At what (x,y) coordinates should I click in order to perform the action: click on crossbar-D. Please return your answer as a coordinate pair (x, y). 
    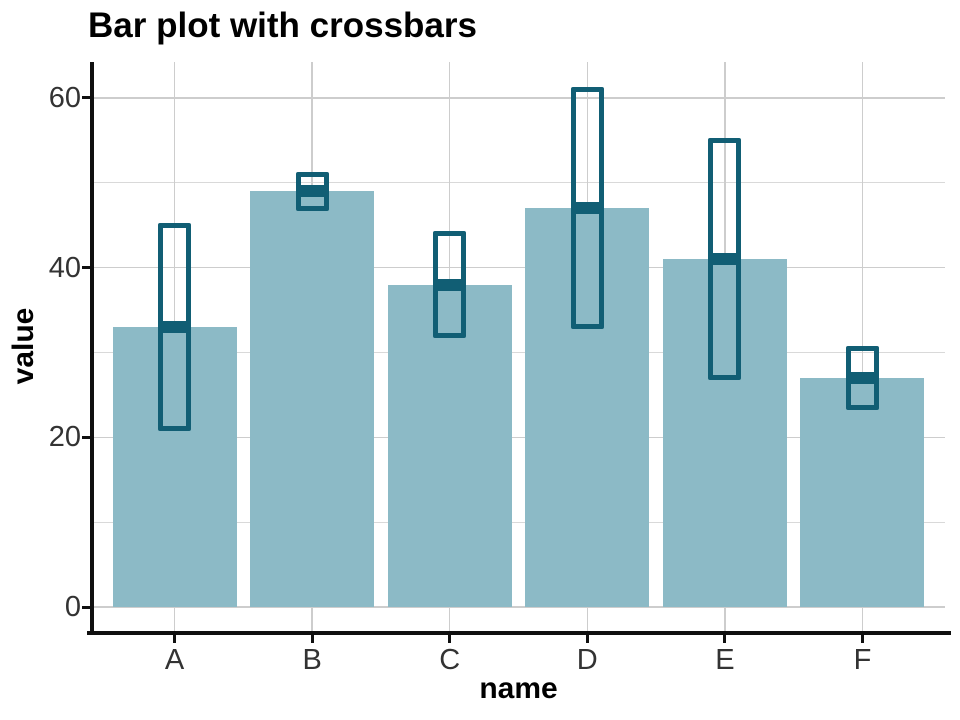
    Looking at the image, I should click on (587, 208).